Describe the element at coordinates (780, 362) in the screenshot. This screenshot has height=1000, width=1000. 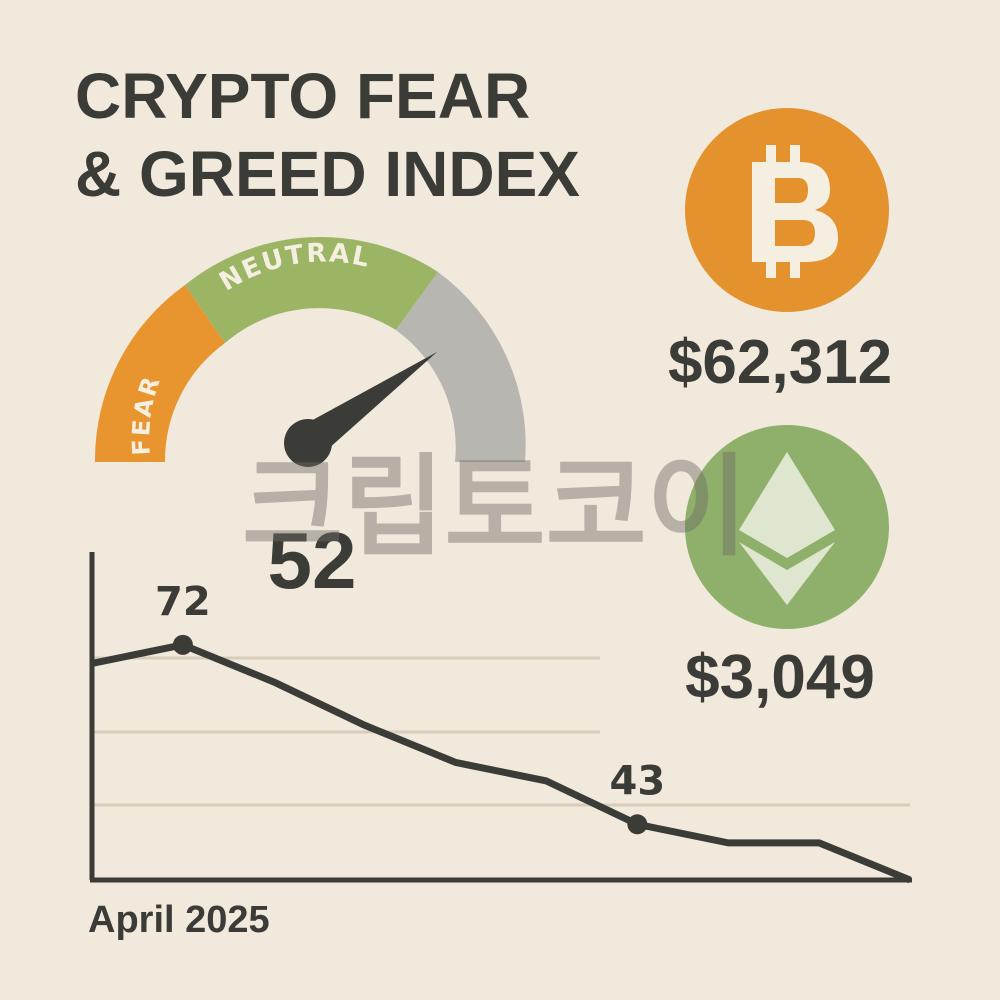
I see `price: $62,312` at that location.